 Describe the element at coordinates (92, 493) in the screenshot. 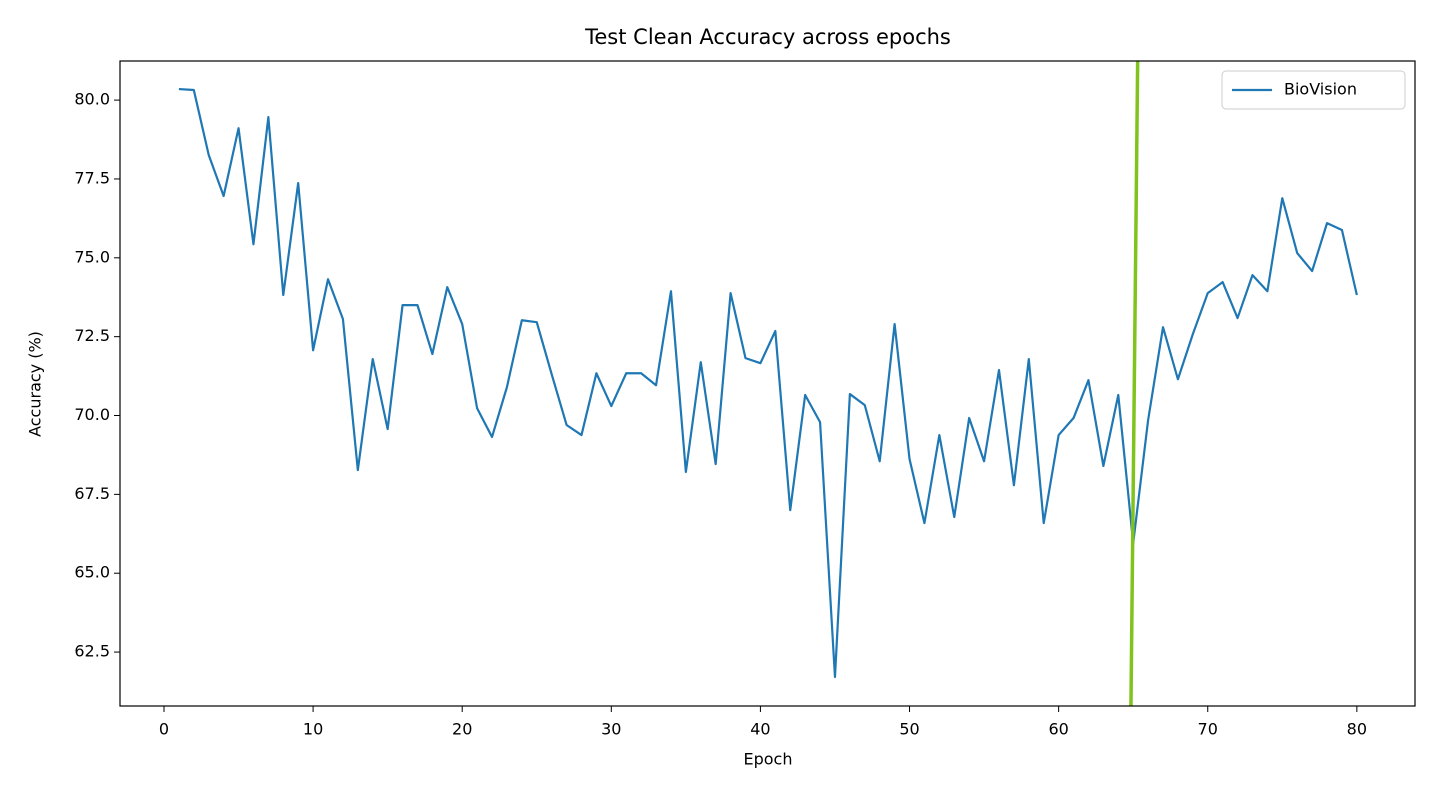

I see `y-tick-label: 67.5` at that location.